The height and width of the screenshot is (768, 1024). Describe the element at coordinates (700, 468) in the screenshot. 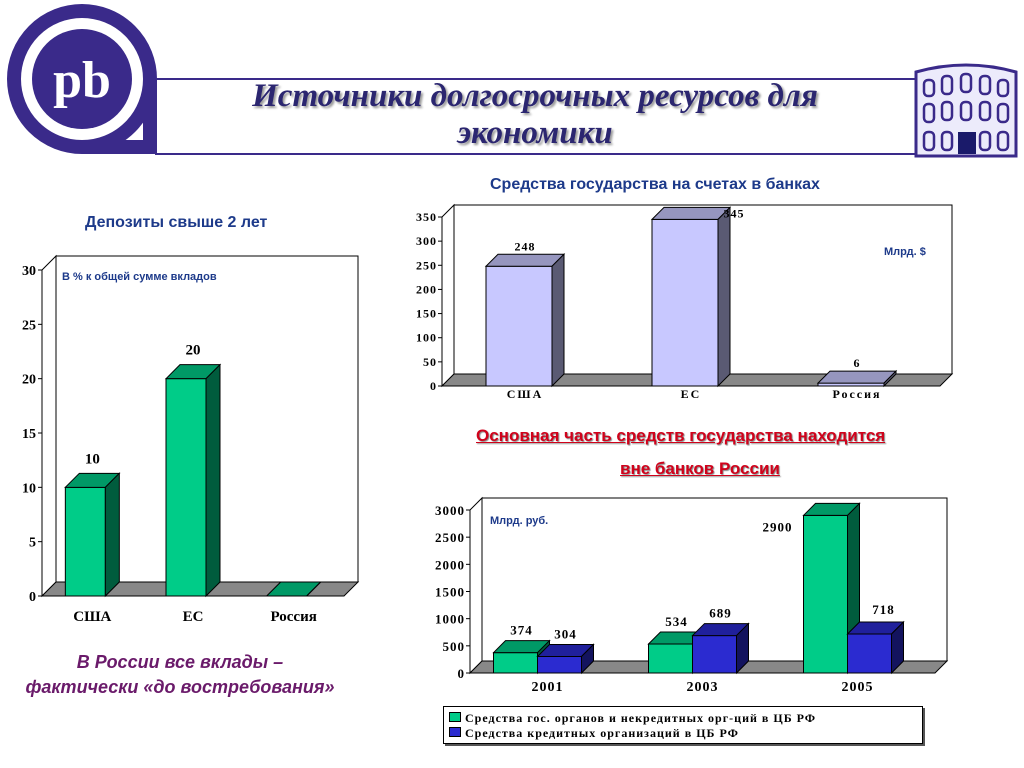

I see `red-note-line2: вне банков России` at that location.